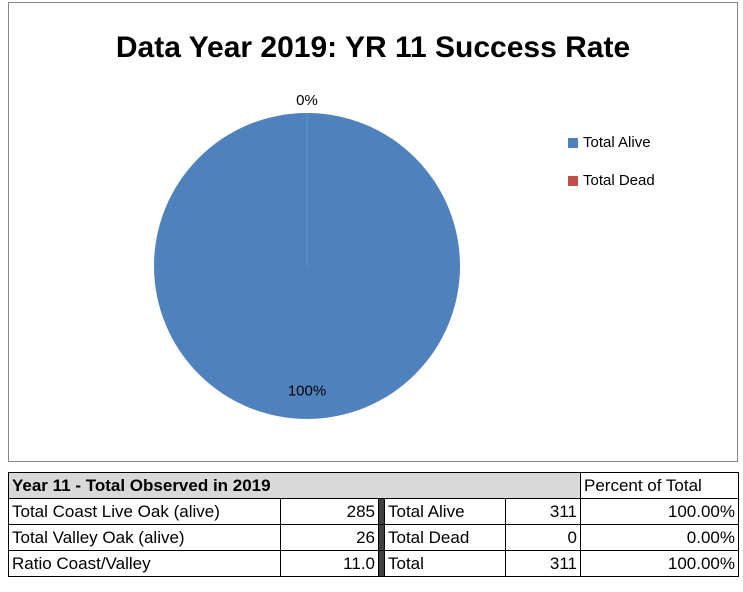  I want to click on cell: 26, so click(329, 537).